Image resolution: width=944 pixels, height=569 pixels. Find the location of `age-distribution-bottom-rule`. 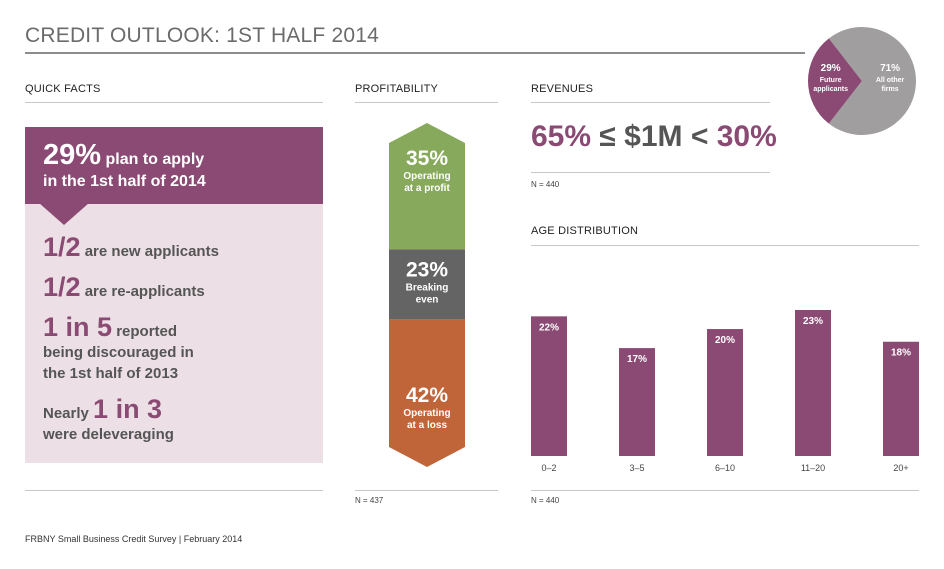

age-distribution-bottom-rule is located at coordinates (725, 490).